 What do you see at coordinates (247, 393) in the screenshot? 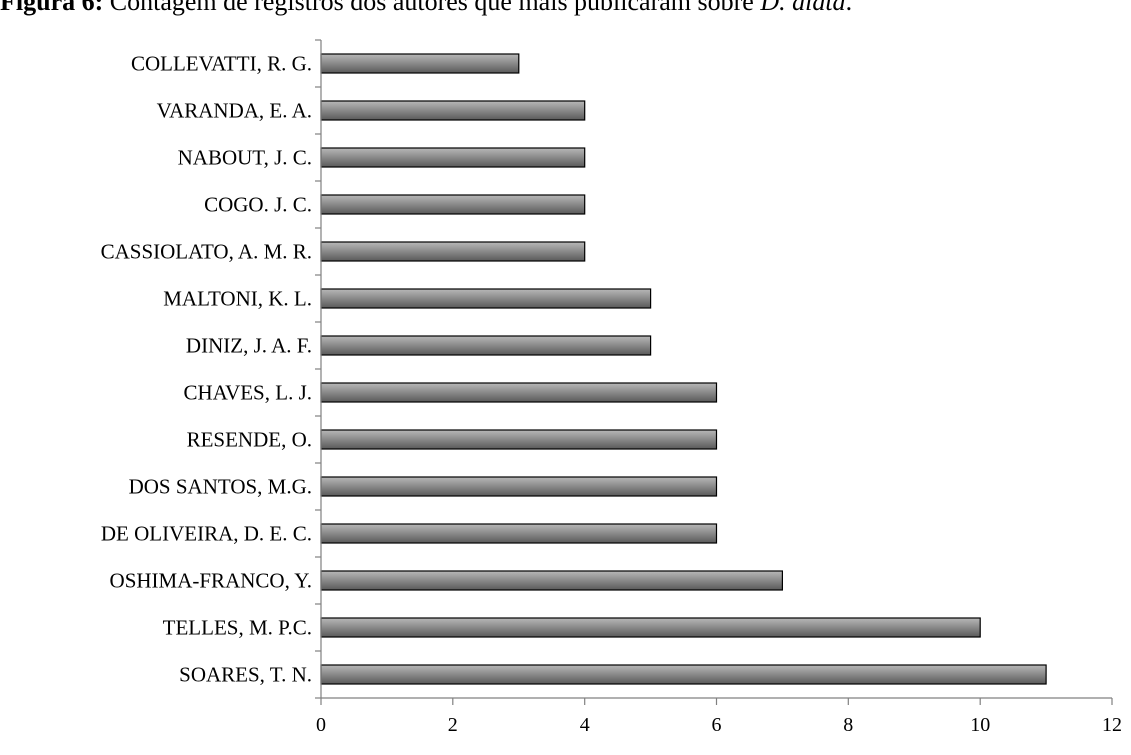
I see `category-label-8: CHAVES, L. J.` at bounding box center [247, 393].